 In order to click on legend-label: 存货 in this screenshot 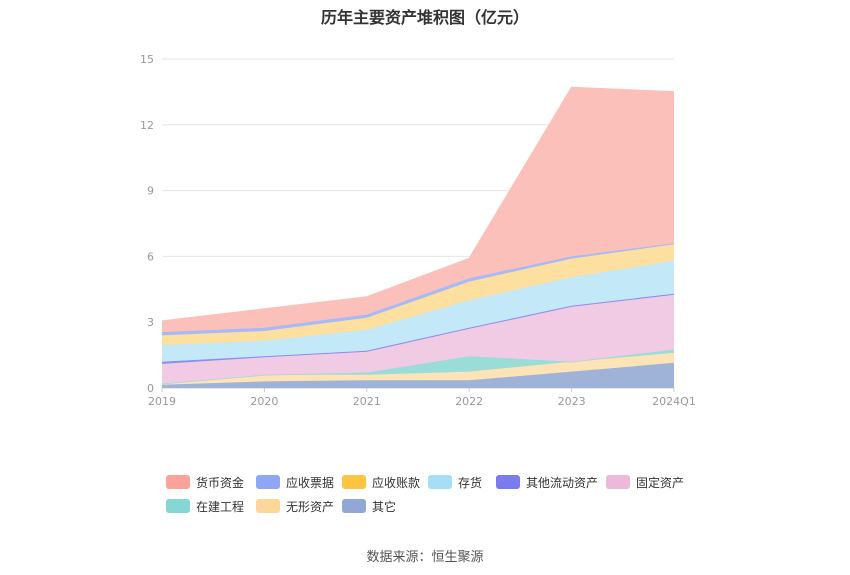, I will do `click(470, 482)`.